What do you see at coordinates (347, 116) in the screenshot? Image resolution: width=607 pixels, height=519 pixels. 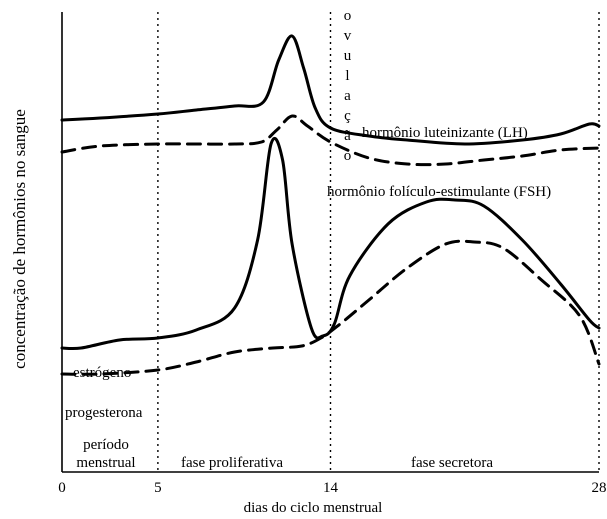 I see `ovulation-letter: ç` at bounding box center [347, 116].